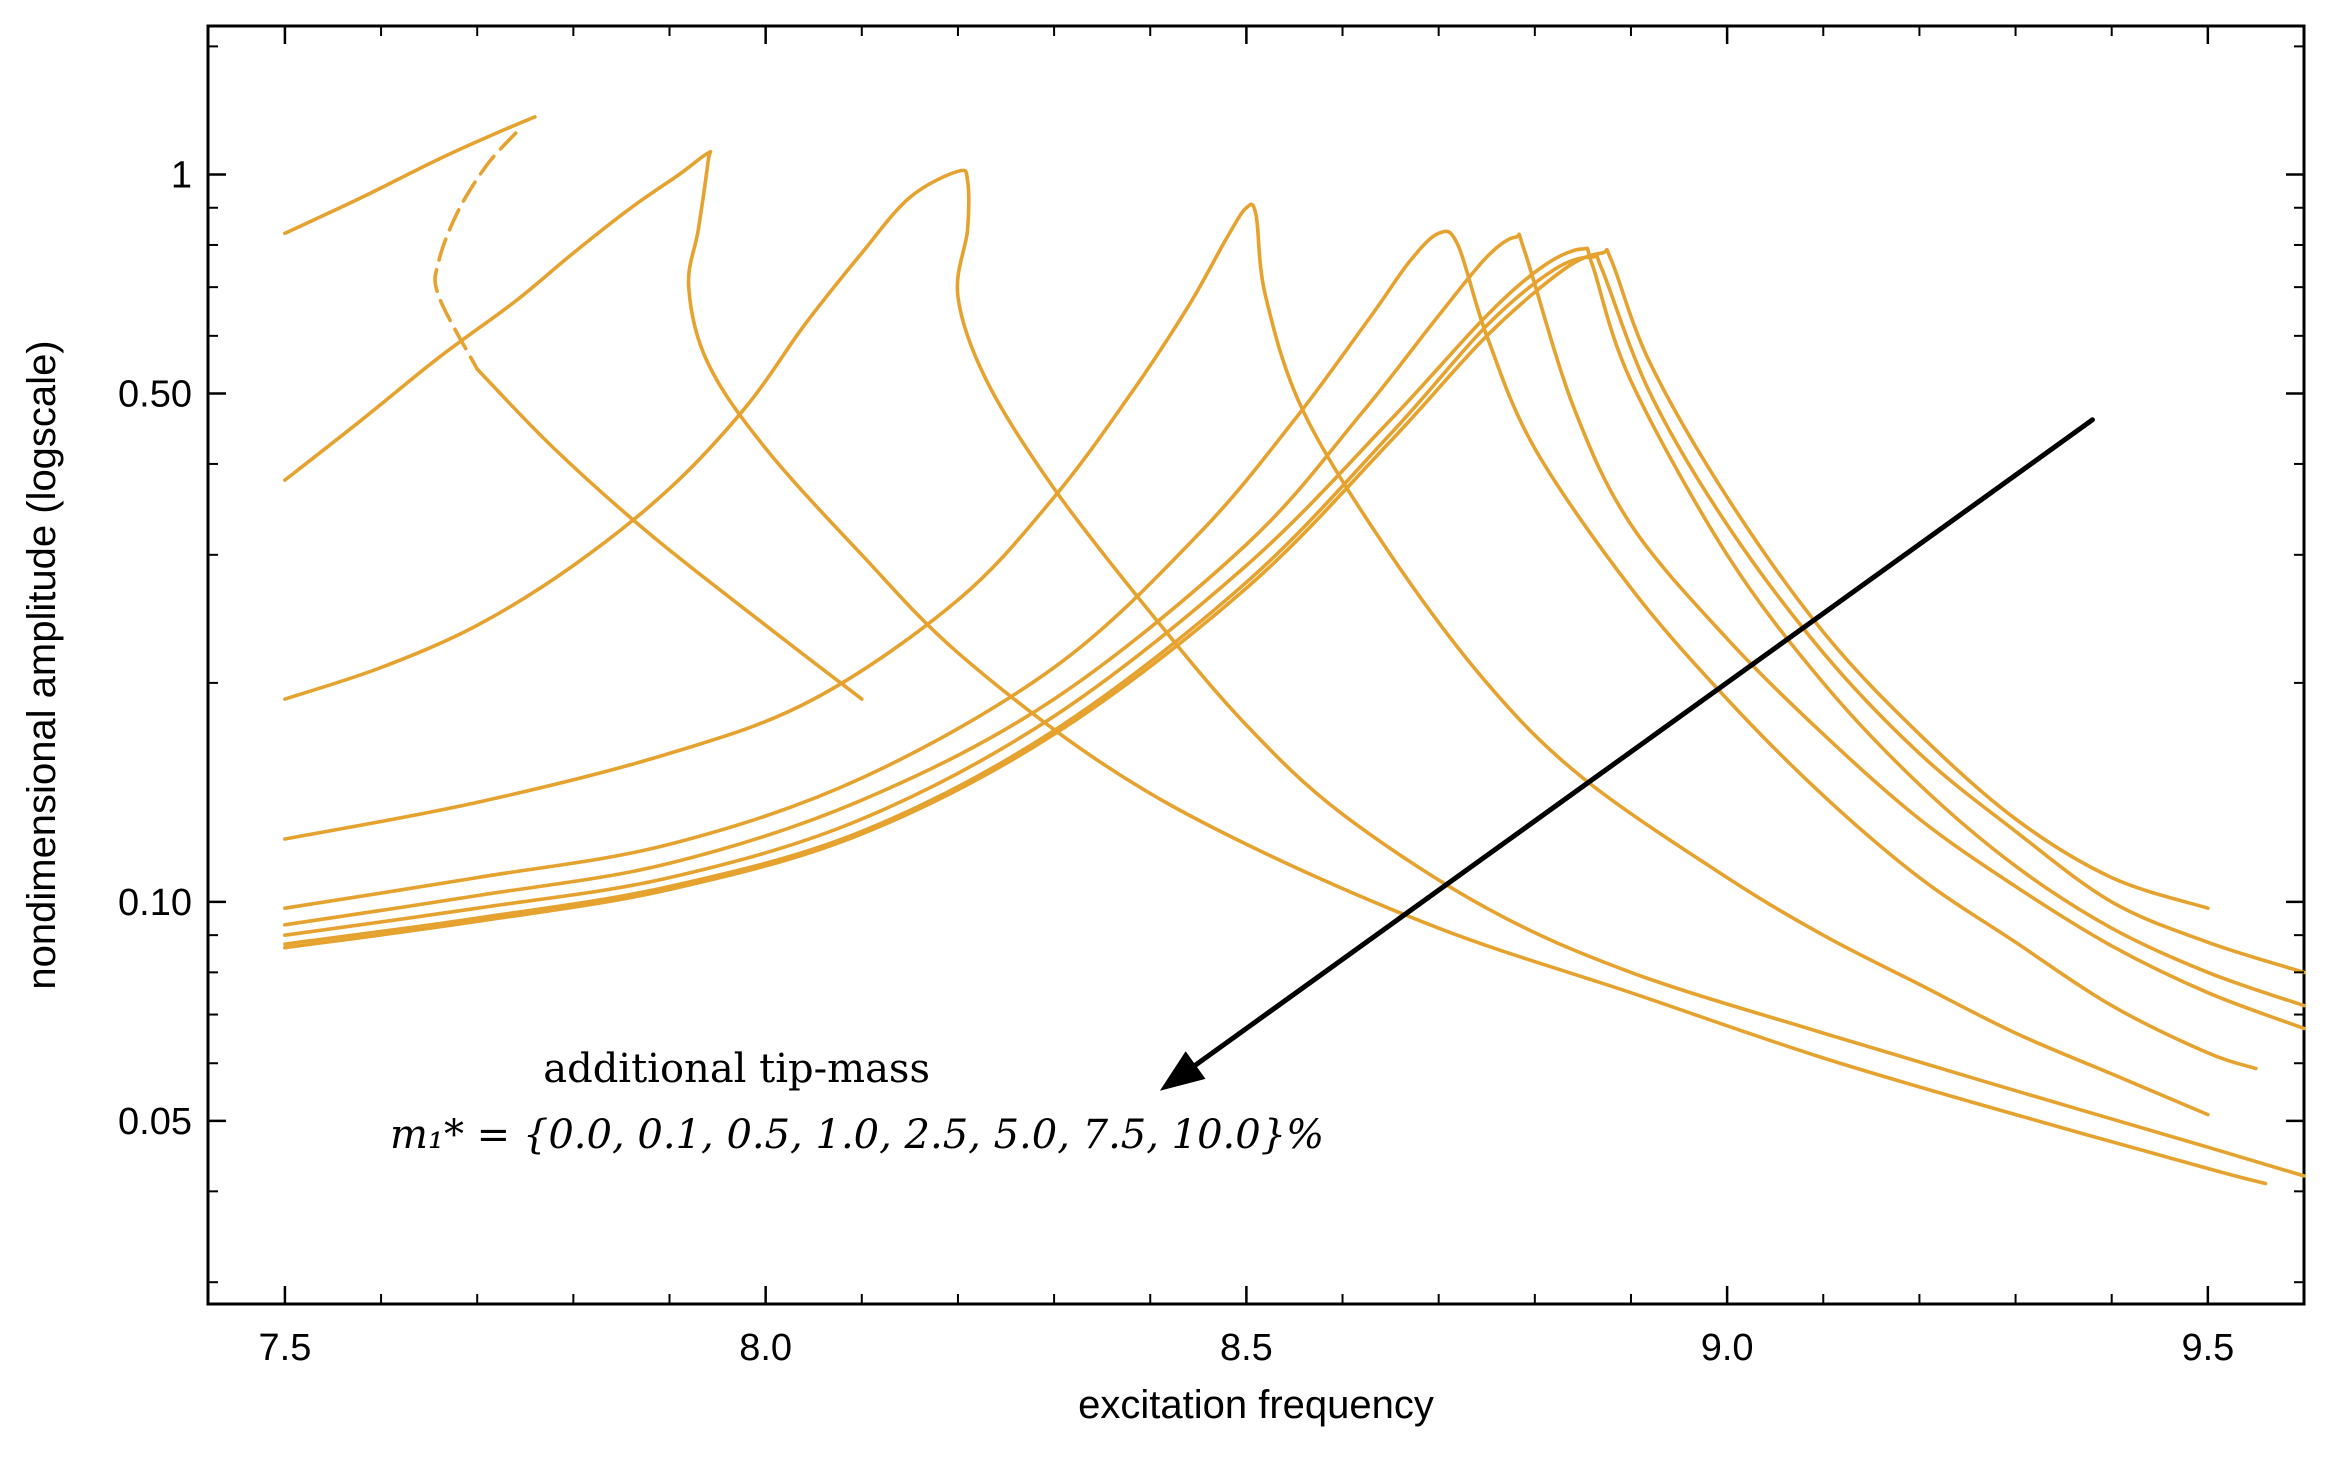  Describe the element at coordinates (285, 1348) in the screenshot. I see `x-tick-label: 7.5` at that location.